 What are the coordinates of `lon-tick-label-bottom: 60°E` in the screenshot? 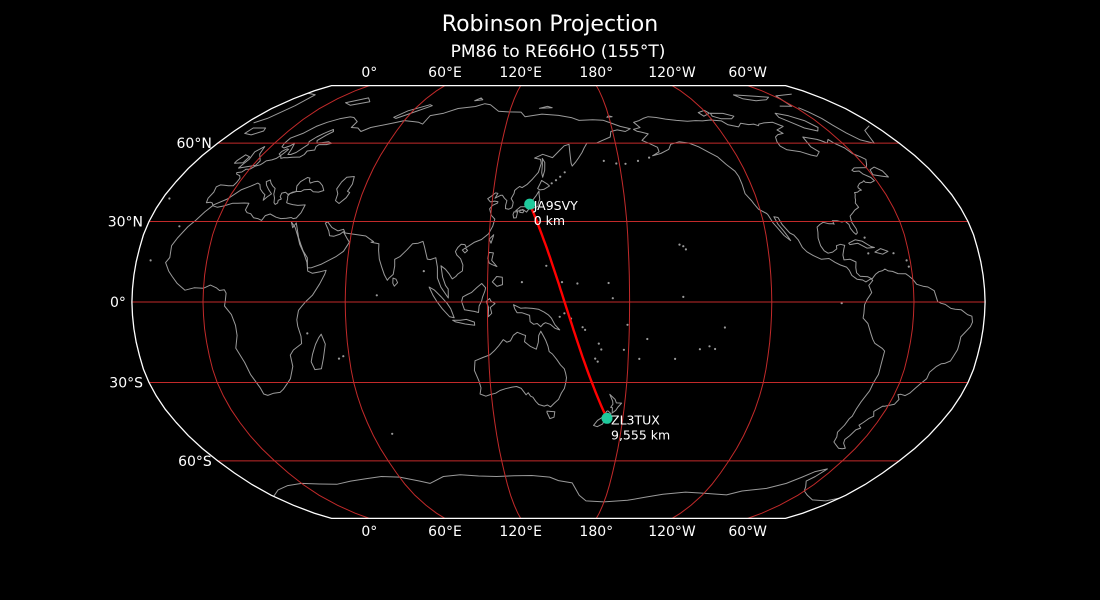 It's located at (445, 532).